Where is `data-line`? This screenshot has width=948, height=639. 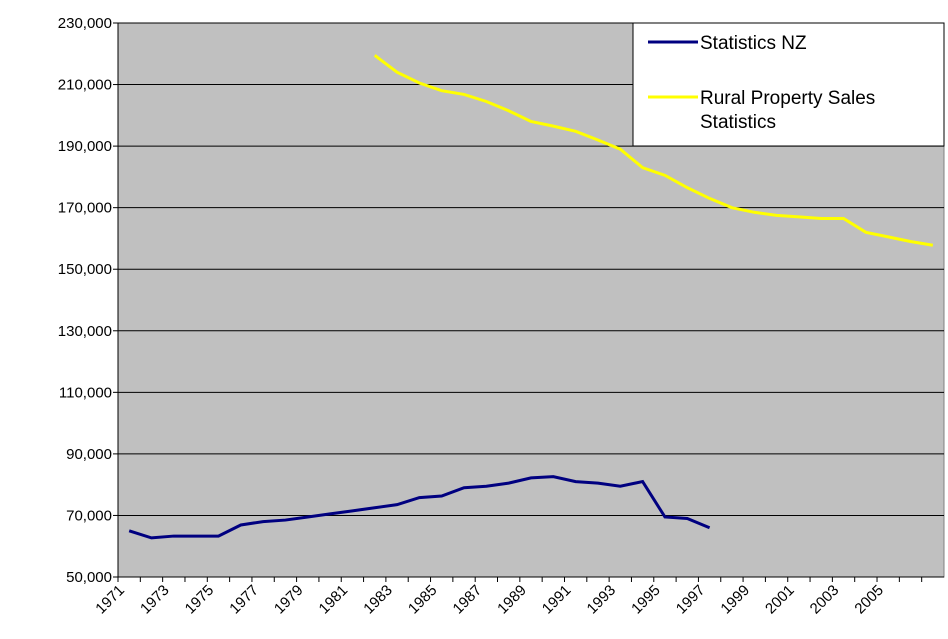
data-line is located at coordinates (419, 507).